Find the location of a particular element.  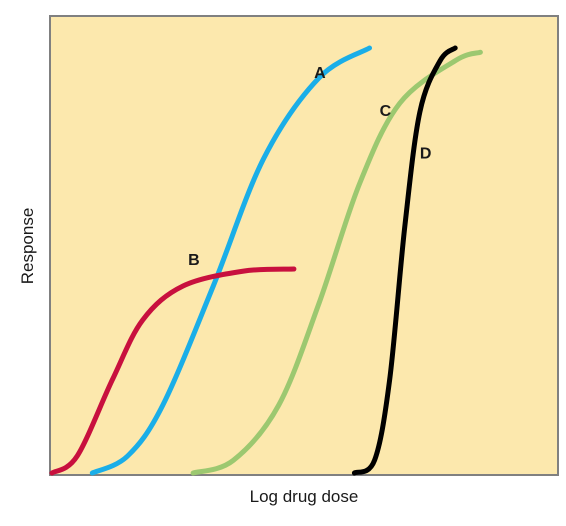

series-a-label: A is located at coordinates (320, 73).